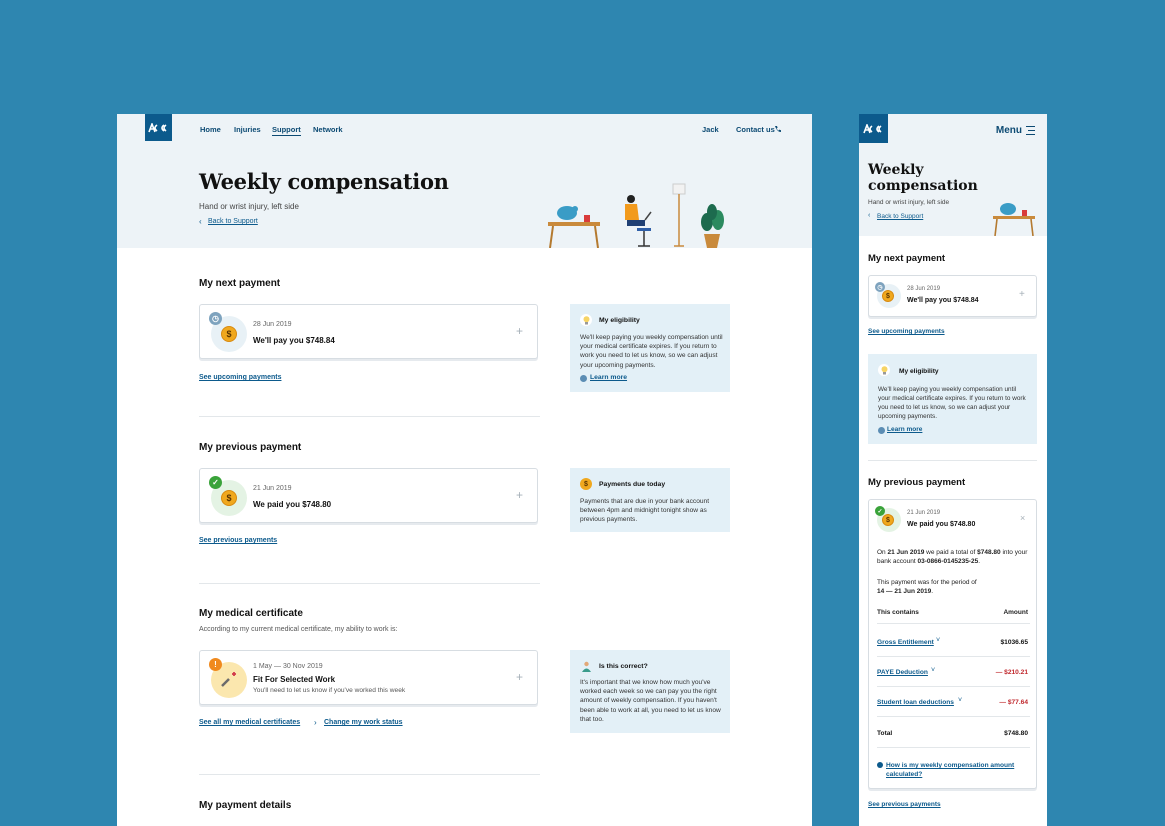 This screenshot has height=826, width=1165. Describe the element at coordinates (710, 129) in the screenshot. I see `nav-user: Jack` at that location.